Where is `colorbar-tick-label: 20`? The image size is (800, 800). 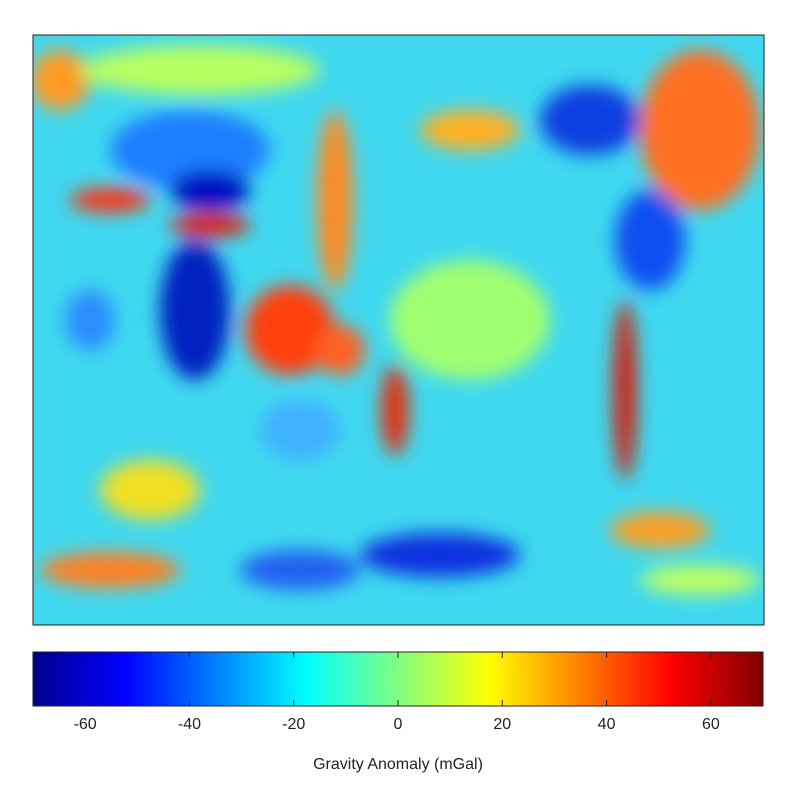
colorbar-tick-label: 20 is located at coordinates (502, 724).